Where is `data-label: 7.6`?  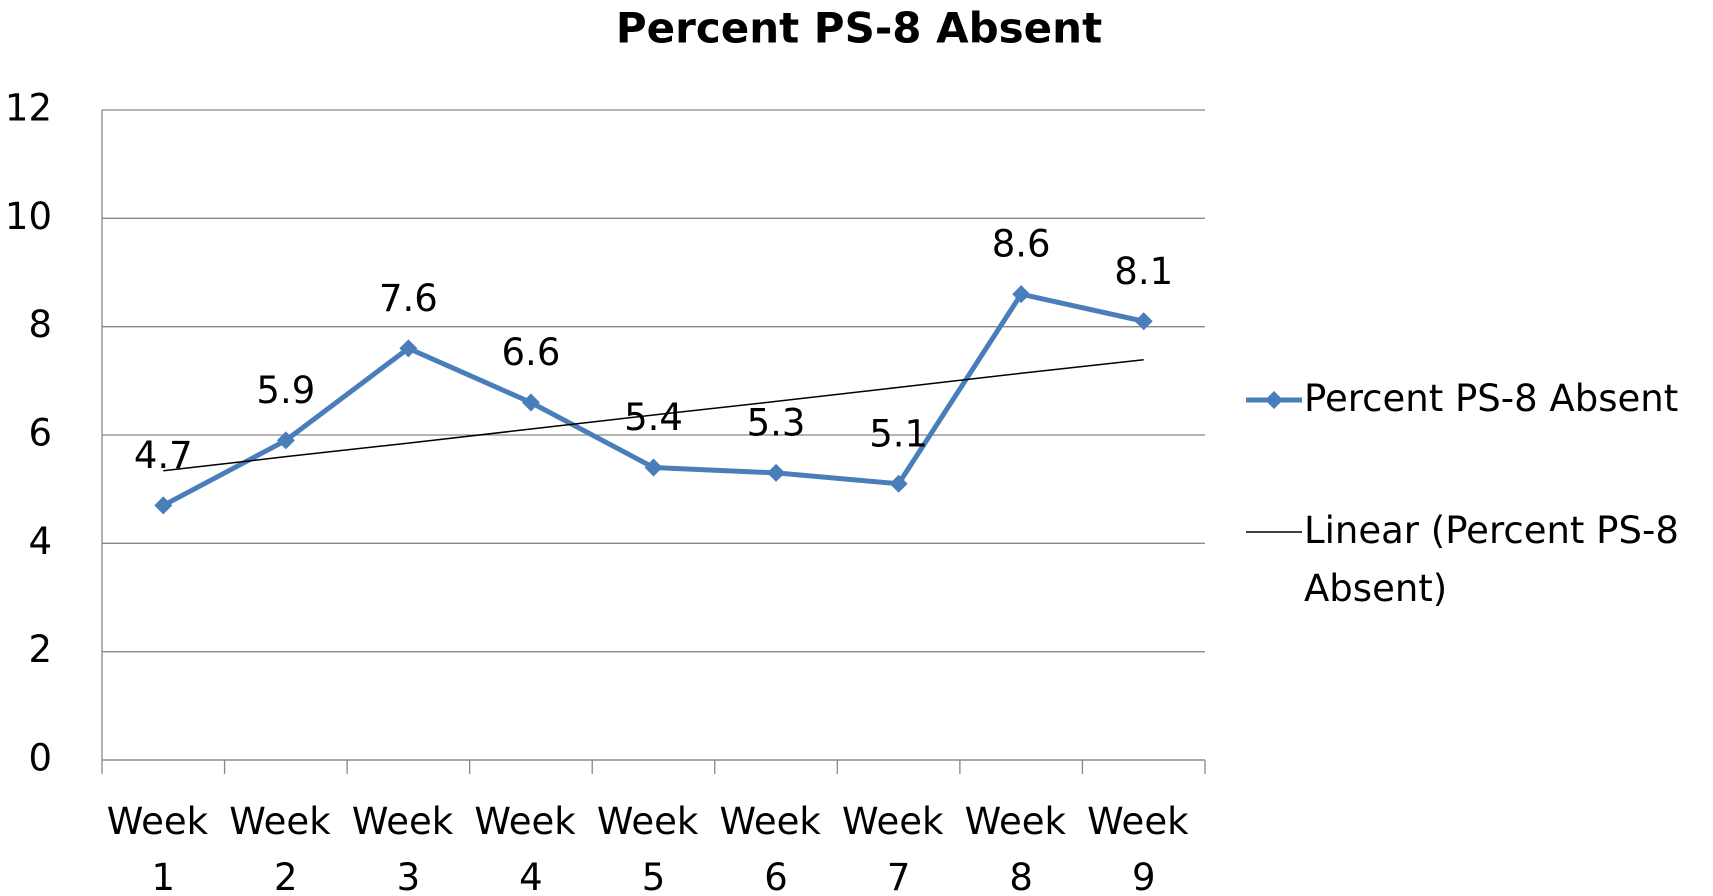
data-label: 7.6 is located at coordinates (408, 298).